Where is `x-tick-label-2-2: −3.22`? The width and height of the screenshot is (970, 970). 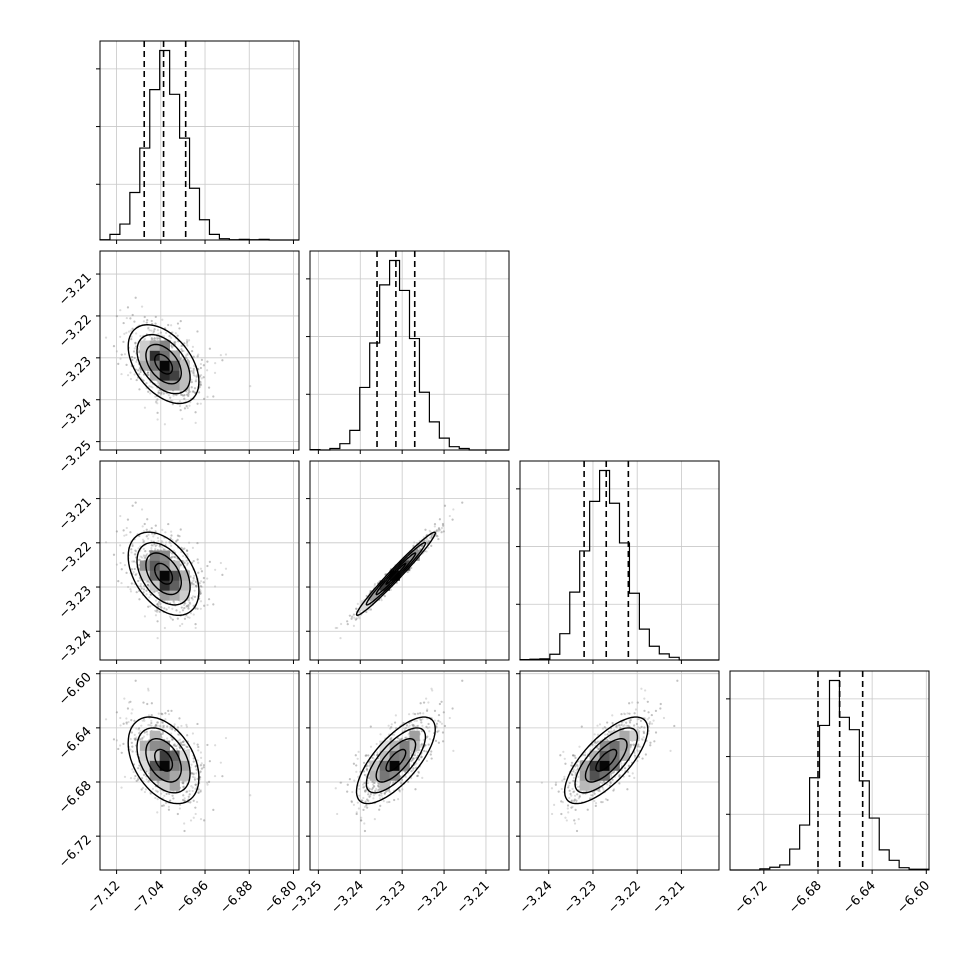
x-tick-label-2-2: −3.22 is located at coordinates (624, 897).